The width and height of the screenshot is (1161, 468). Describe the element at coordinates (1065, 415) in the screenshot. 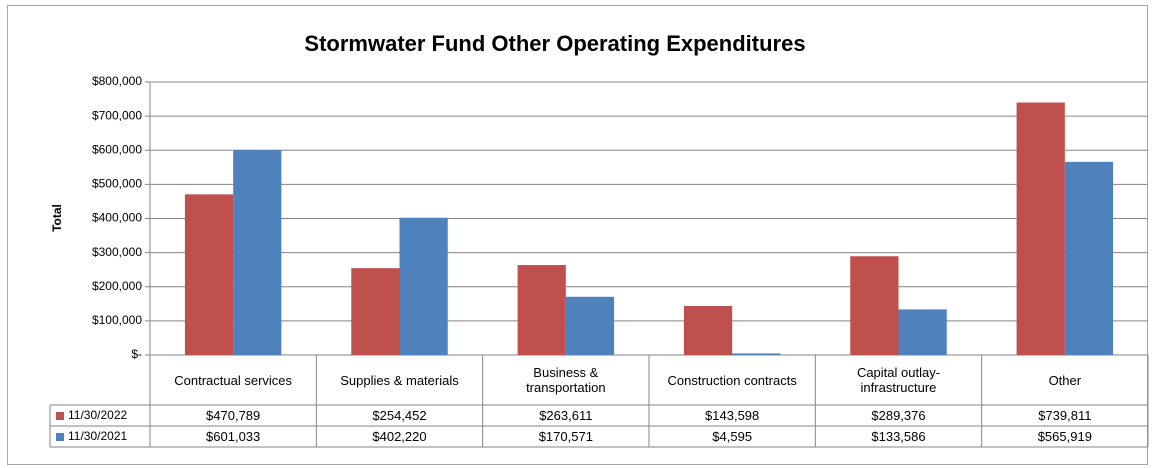

I see `data-label: $739,811` at that location.